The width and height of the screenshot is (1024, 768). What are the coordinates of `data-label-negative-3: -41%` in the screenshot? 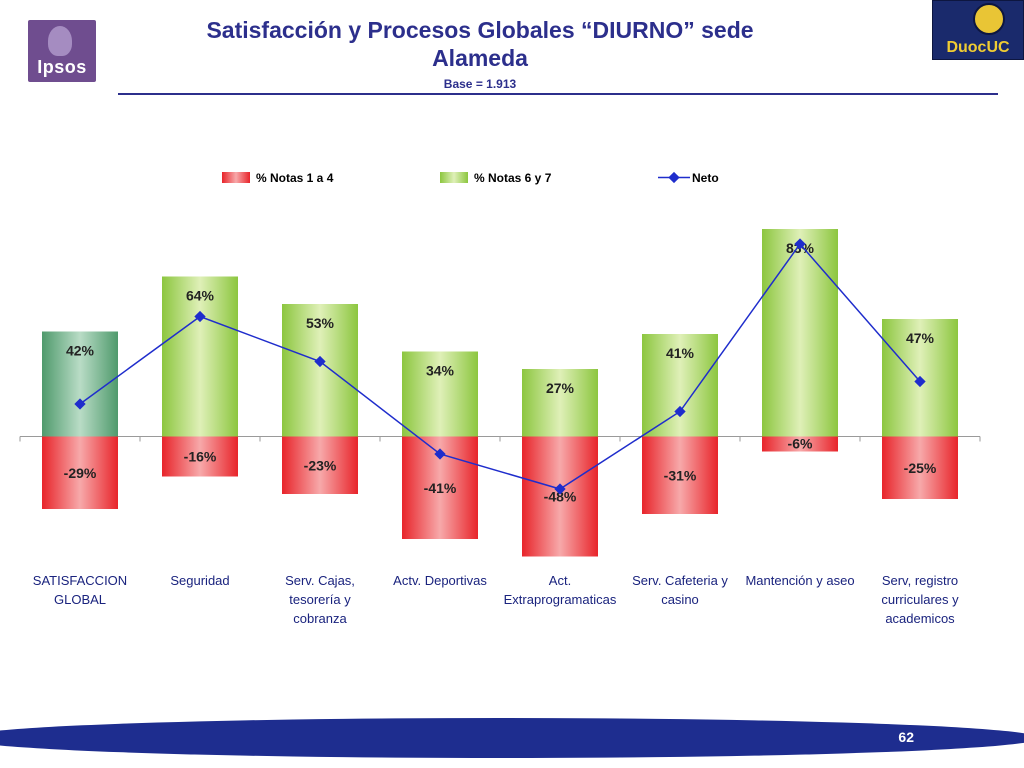 It's located at (440, 488).